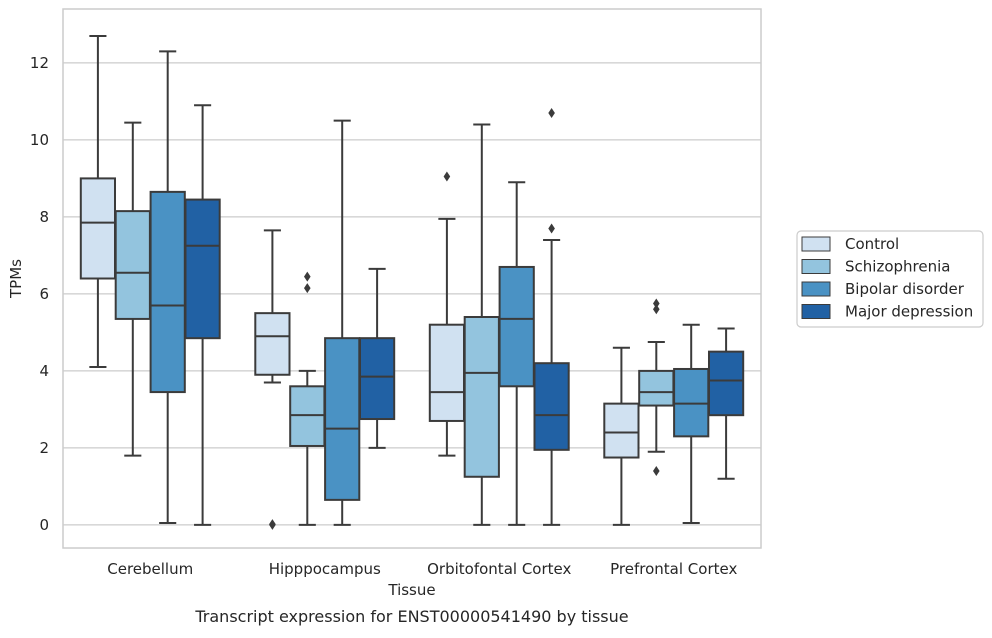 This screenshot has width=992, height=638. Describe the element at coordinates (39, 140) in the screenshot. I see `y-tick-label: 10` at that location.